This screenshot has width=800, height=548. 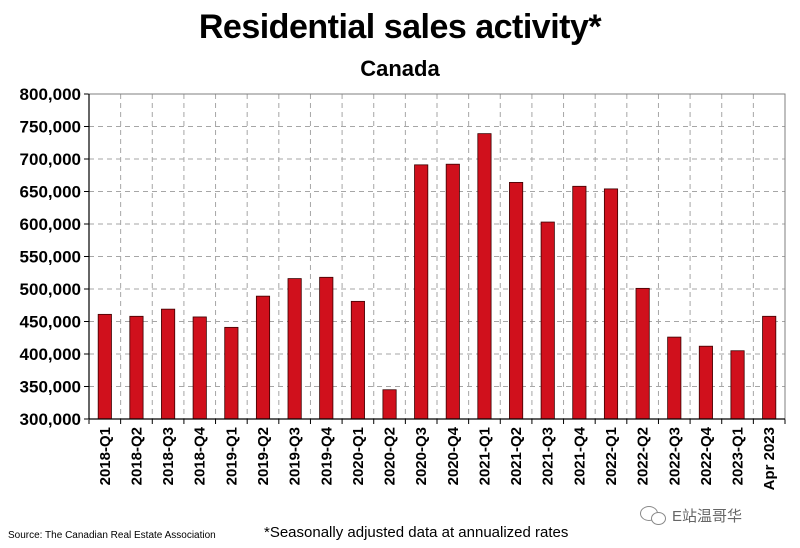 What do you see at coordinates (50, 257) in the screenshot?
I see `y-tick-label: 550,000` at bounding box center [50, 257].